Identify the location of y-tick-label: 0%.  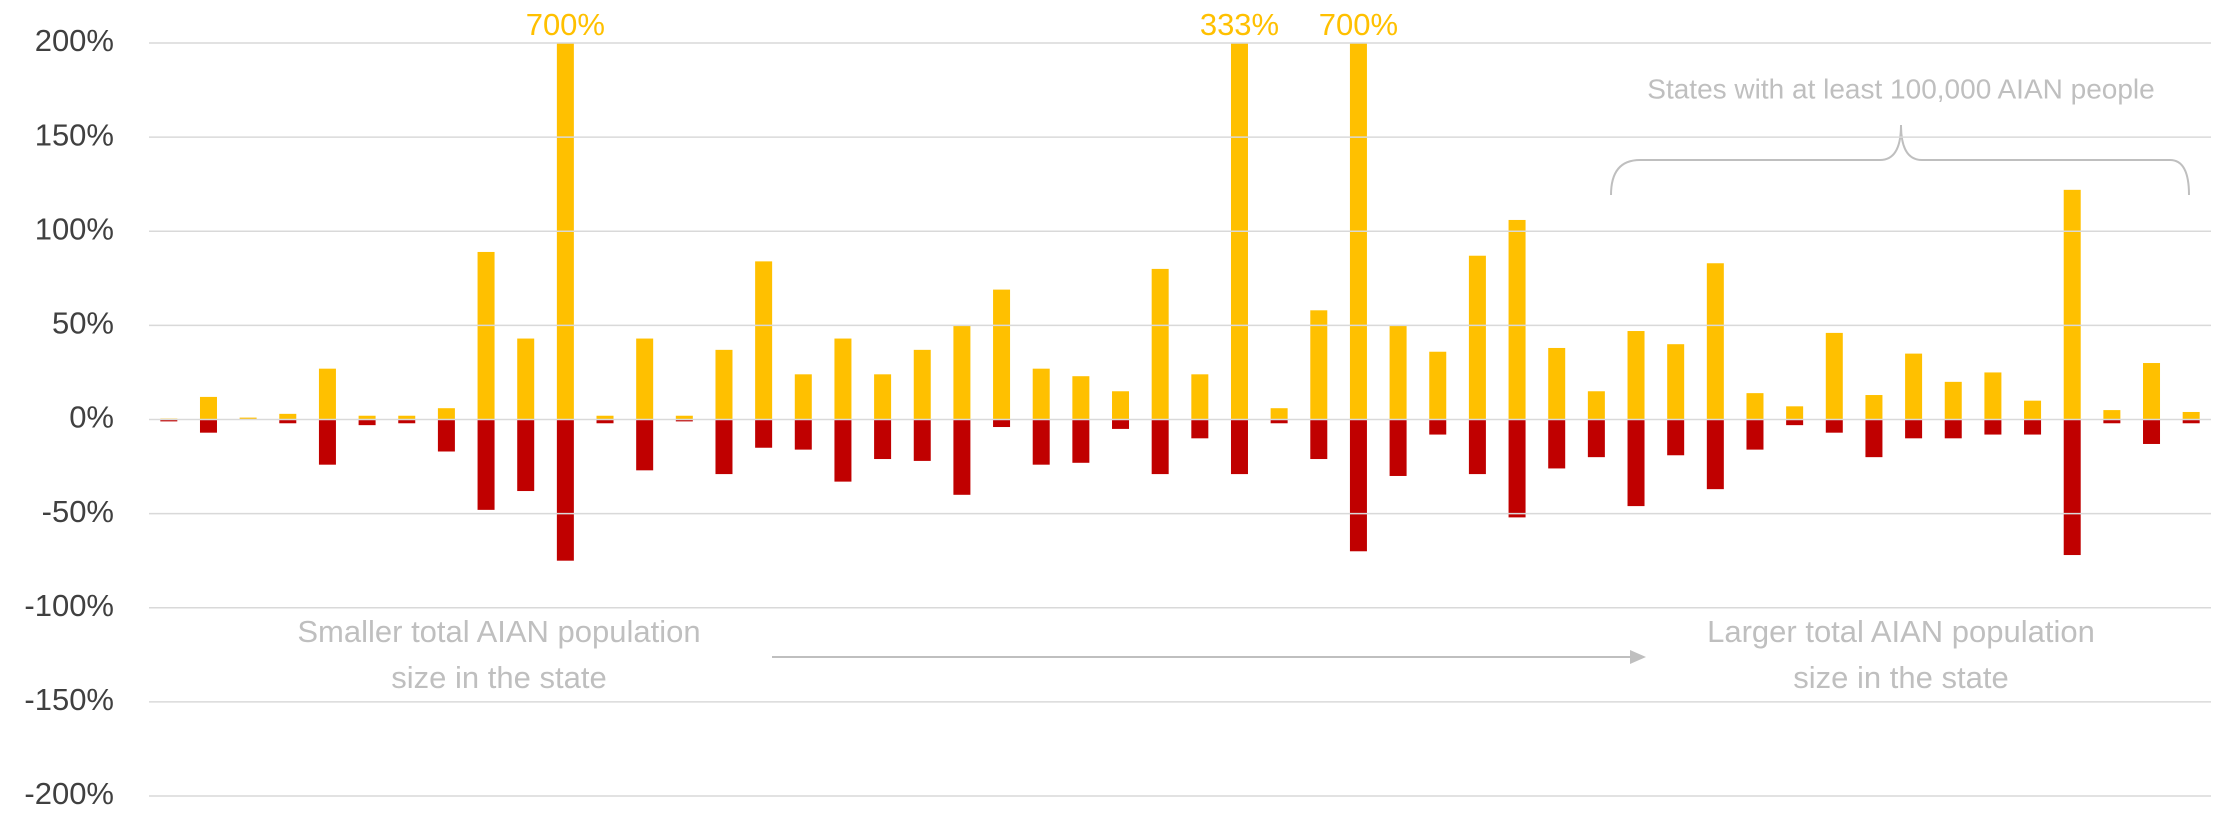
(91, 417).